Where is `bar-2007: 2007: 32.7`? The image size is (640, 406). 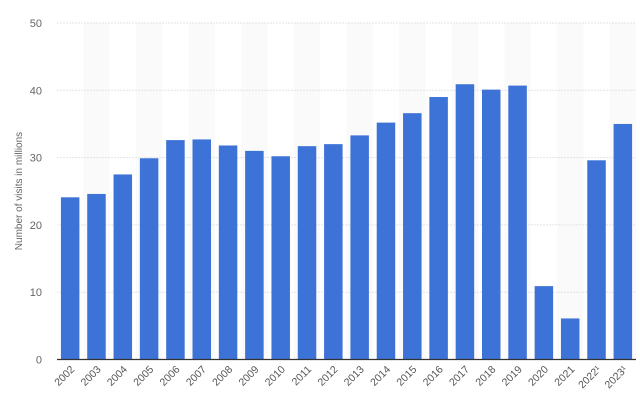 bar-2007: 2007: 32.7 is located at coordinates (202, 249).